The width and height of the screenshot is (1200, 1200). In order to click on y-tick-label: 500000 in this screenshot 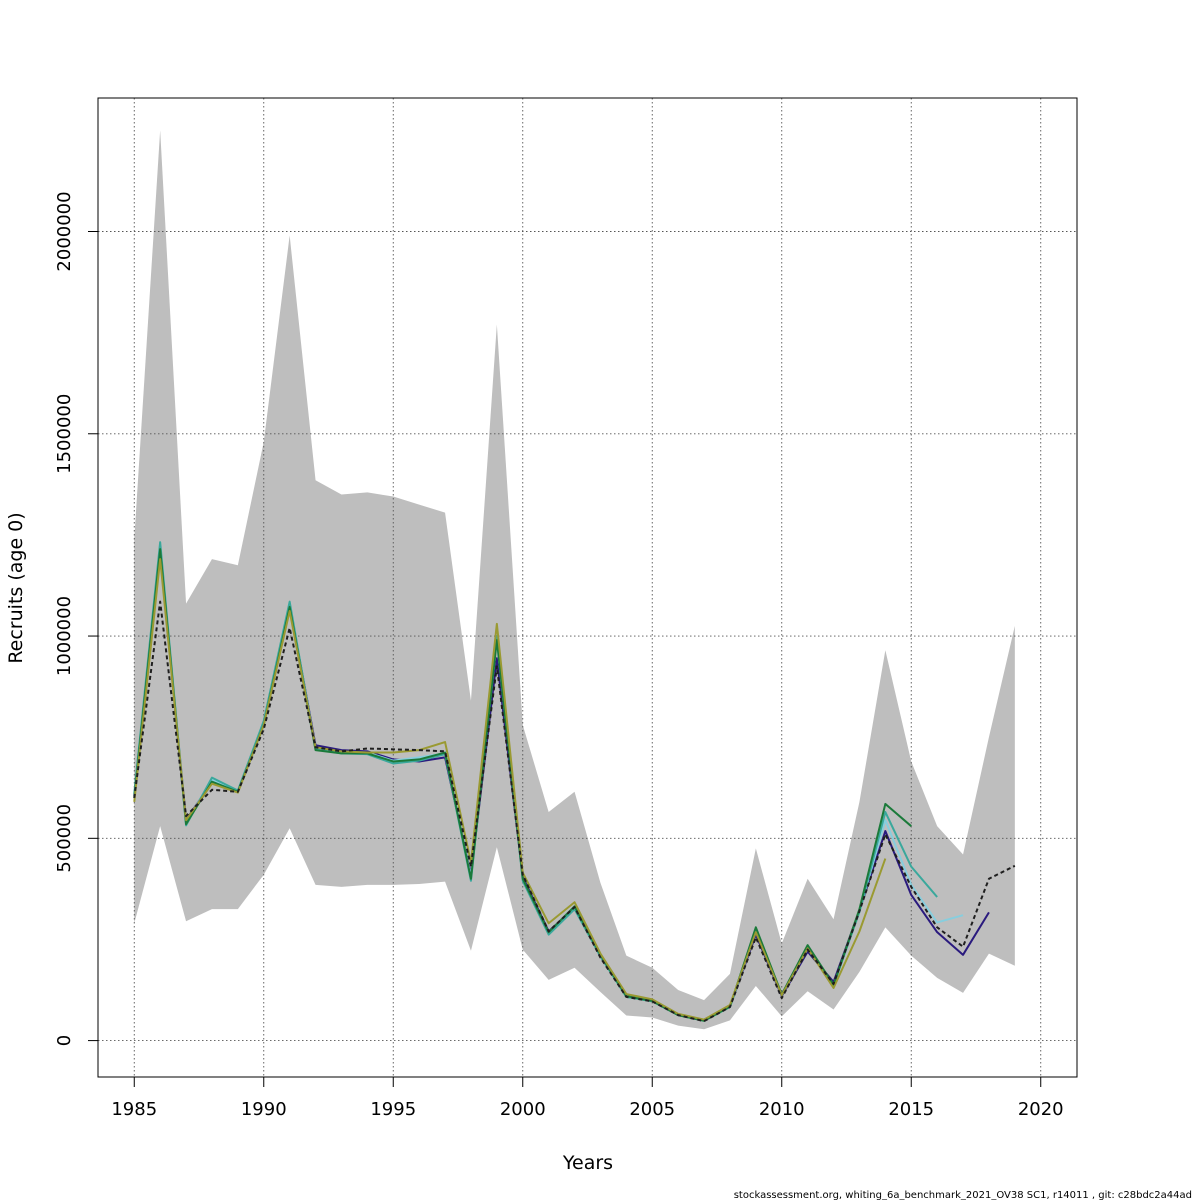, I will do `click(64, 838)`.